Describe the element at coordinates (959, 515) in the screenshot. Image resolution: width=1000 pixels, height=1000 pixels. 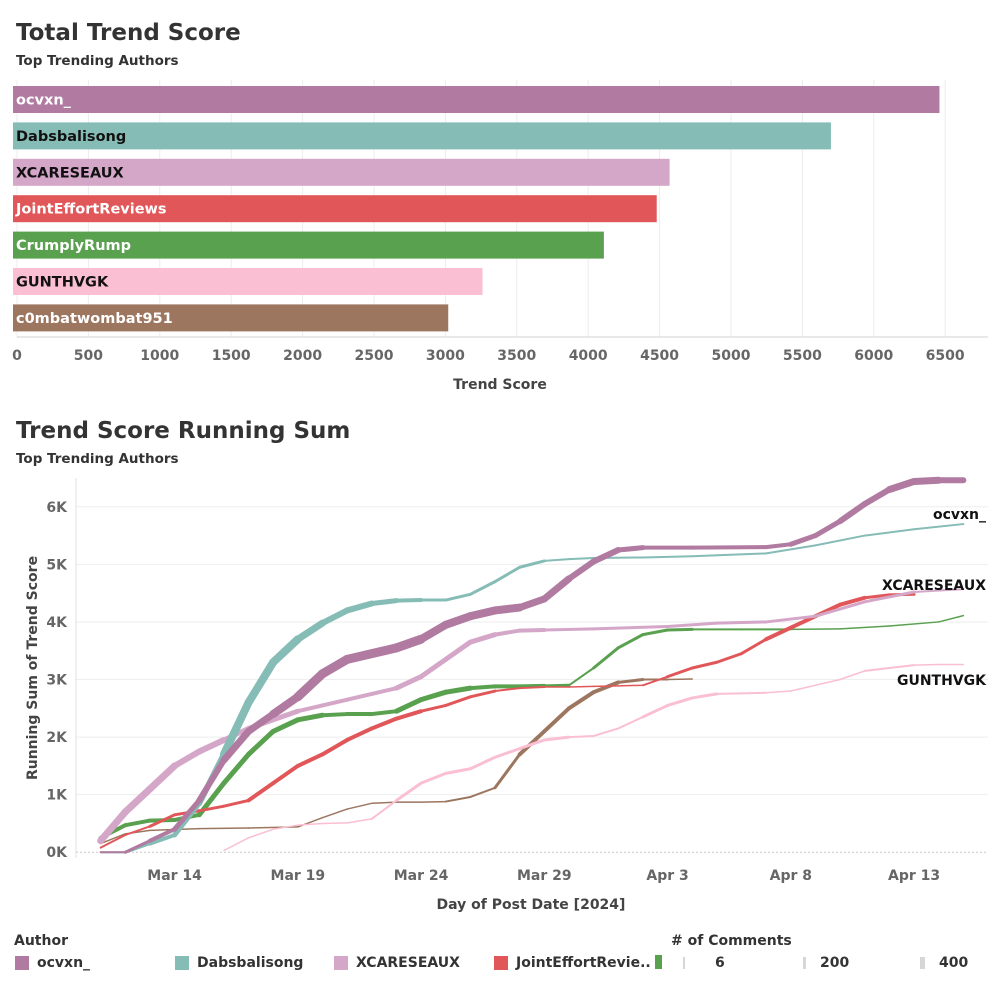
I see `end-label-ocvxn: ocvxn_` at that location.